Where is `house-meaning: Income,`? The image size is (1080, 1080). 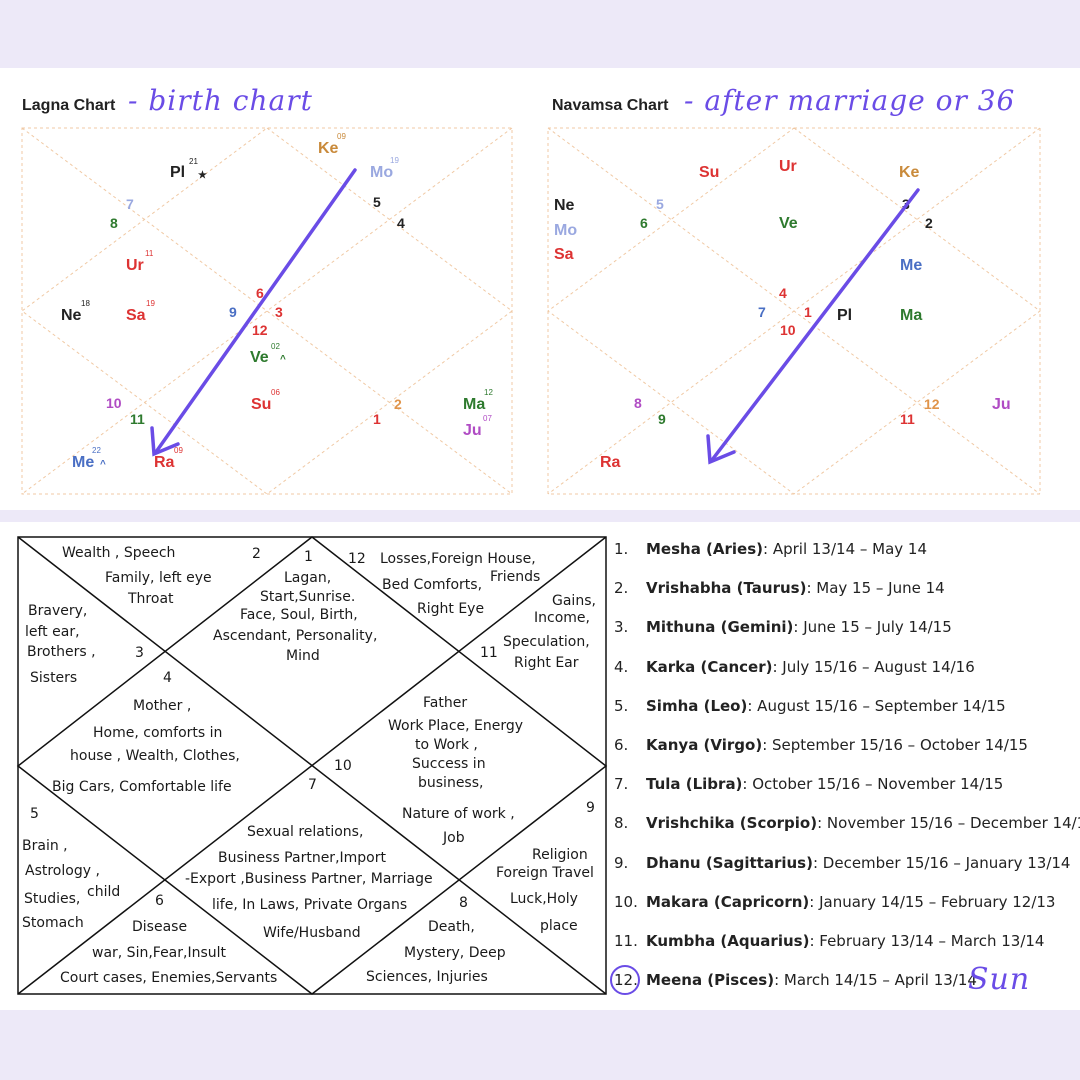 house-meaning: Income, is located at coordinates (562, 618).